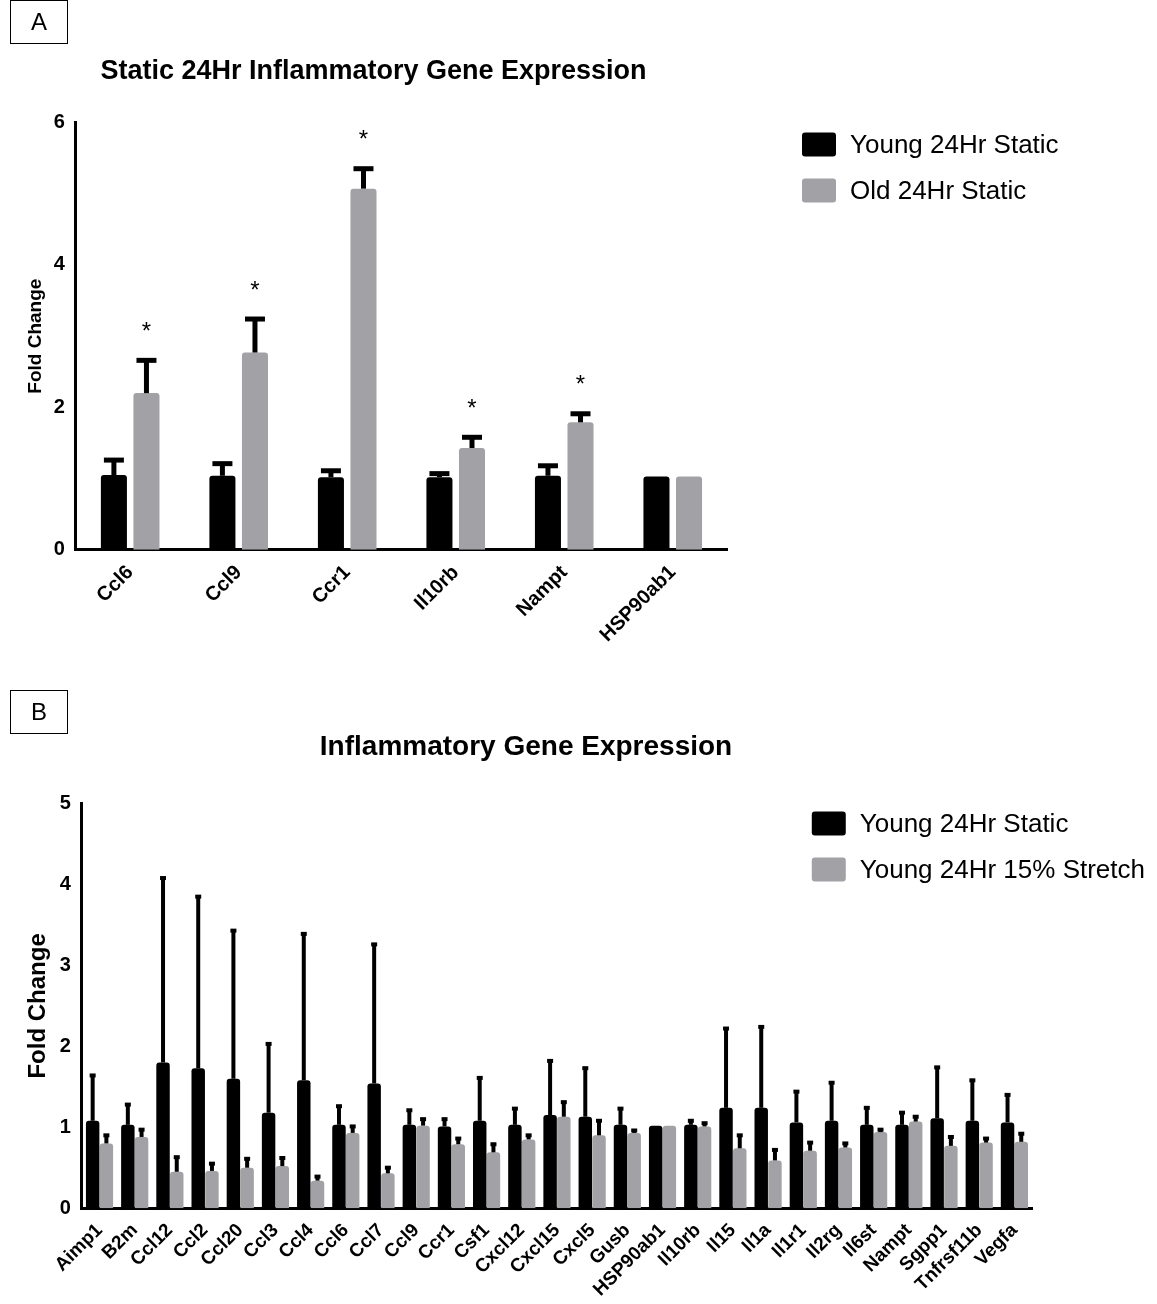 The height and width of the screenshot is (1304, 1157). Describe the element at coordinates (39, 712) in the screenshot. I see `text: B` at that location.